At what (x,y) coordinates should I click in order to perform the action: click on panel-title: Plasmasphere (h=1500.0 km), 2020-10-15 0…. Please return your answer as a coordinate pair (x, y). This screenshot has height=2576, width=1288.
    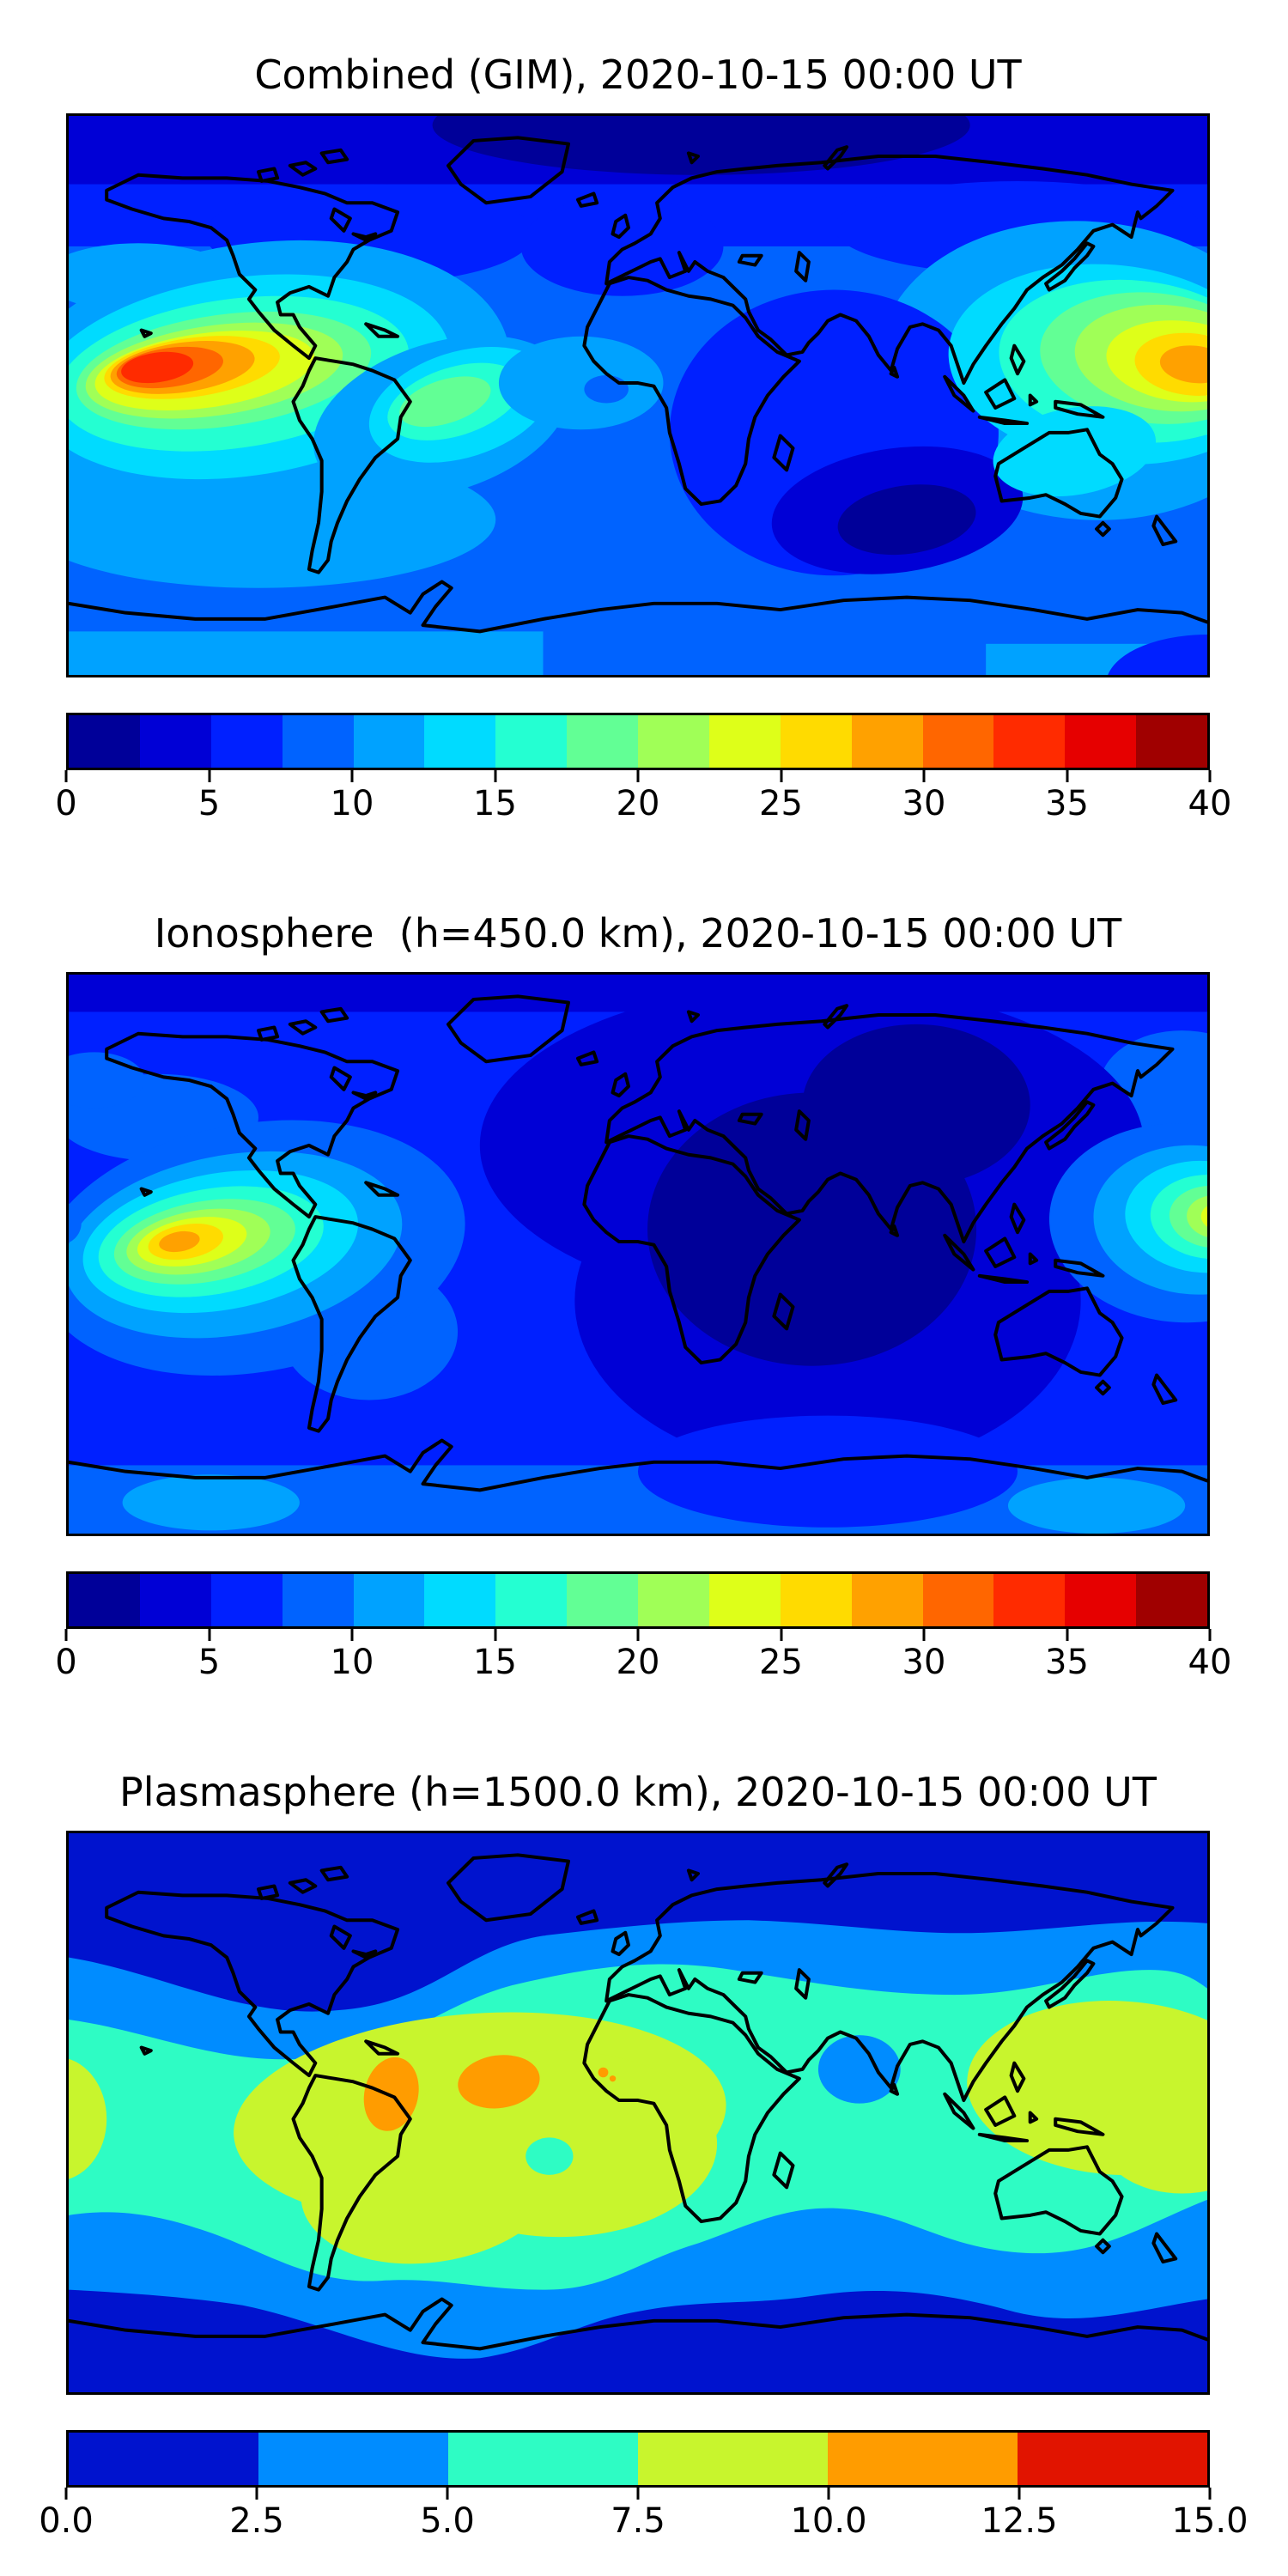
    Looking at the image, I should click on (638, 1792).